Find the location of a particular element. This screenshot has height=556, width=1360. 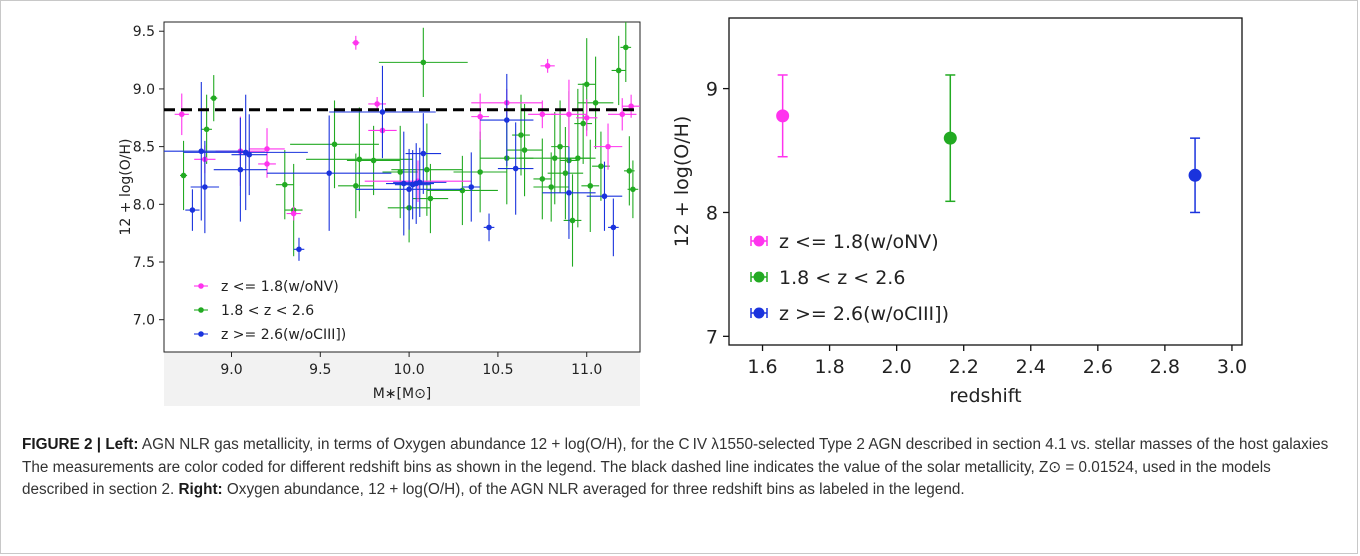

legend-label-right: z <= 1.8(w/oNV) is located at coordinates (859, 242).